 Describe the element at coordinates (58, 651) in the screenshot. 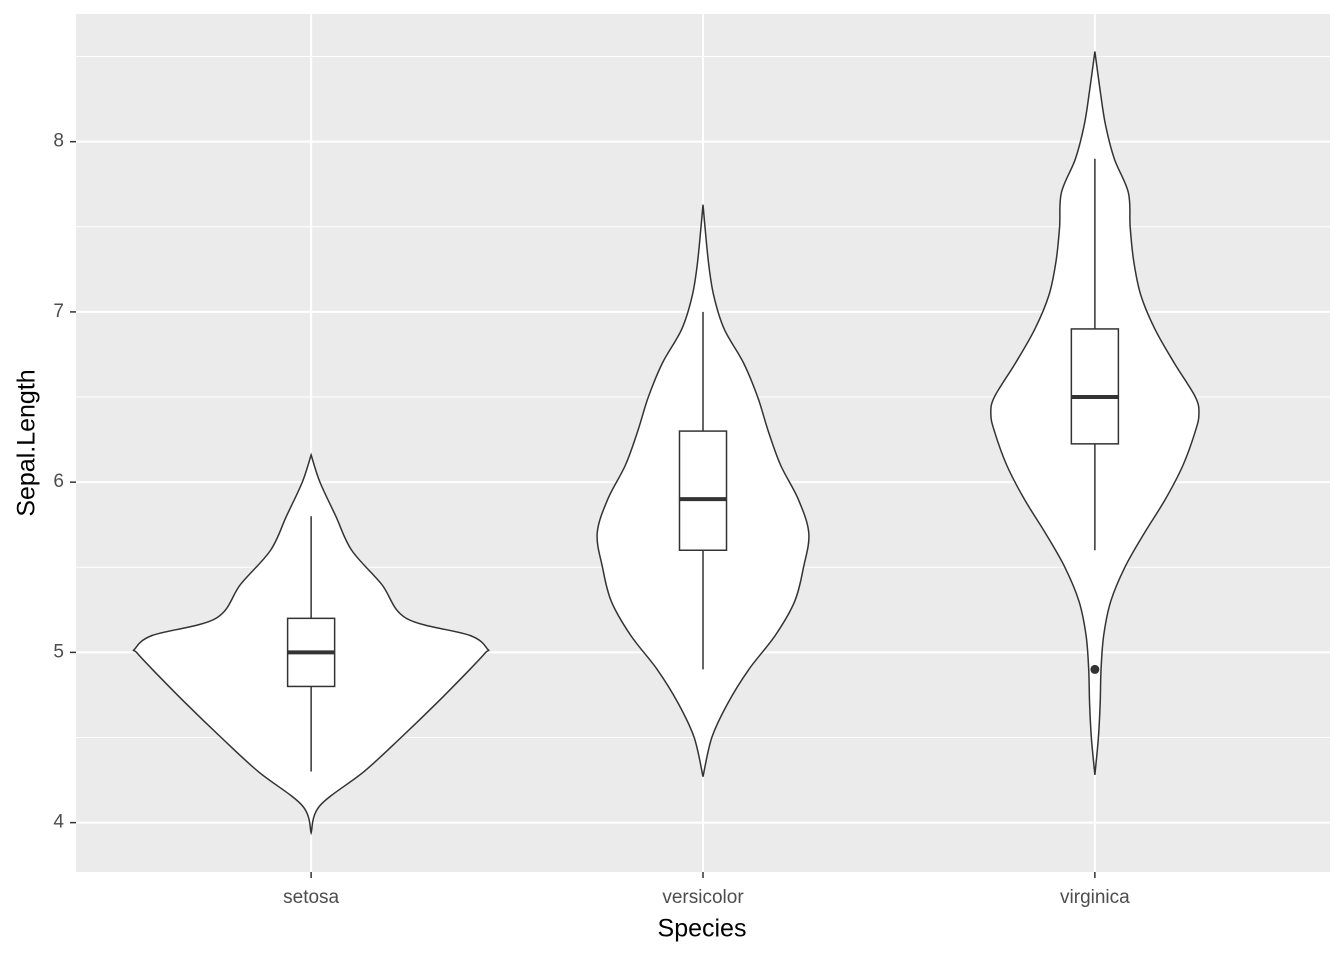

I see `y-tick-label: 5` at that location.